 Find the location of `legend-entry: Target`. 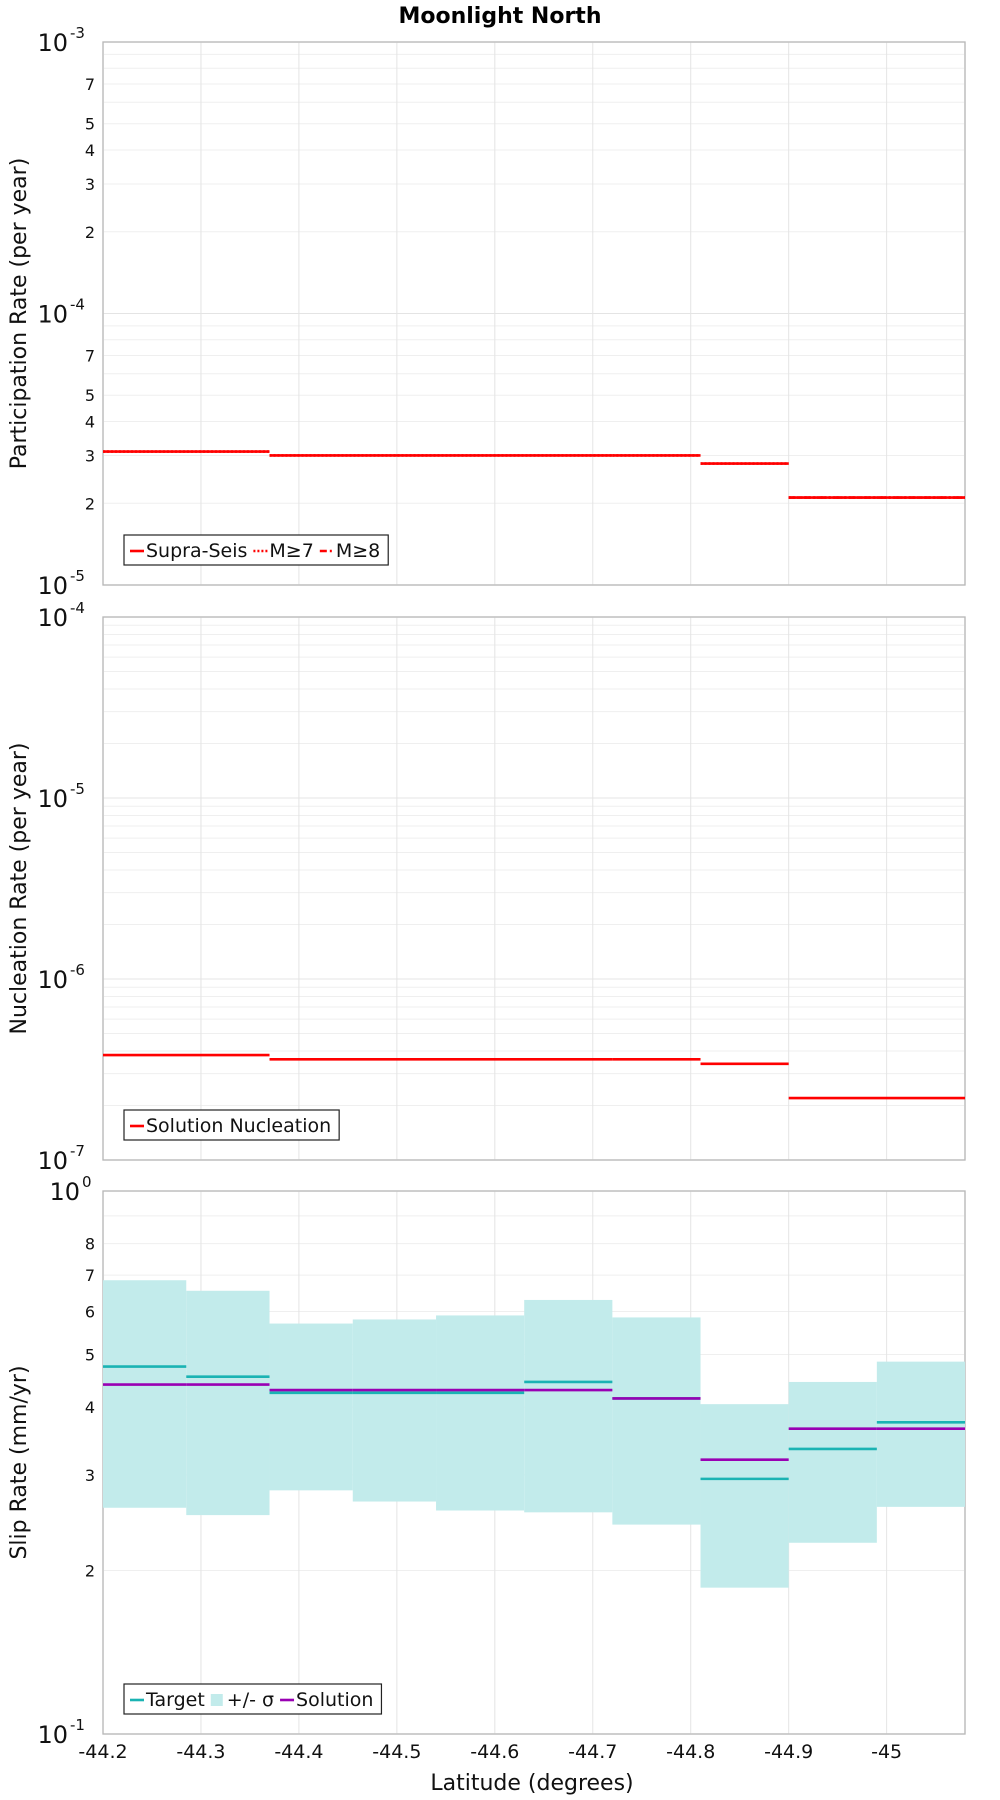

legend-entry: Target is located at coordinates (175, 1700).